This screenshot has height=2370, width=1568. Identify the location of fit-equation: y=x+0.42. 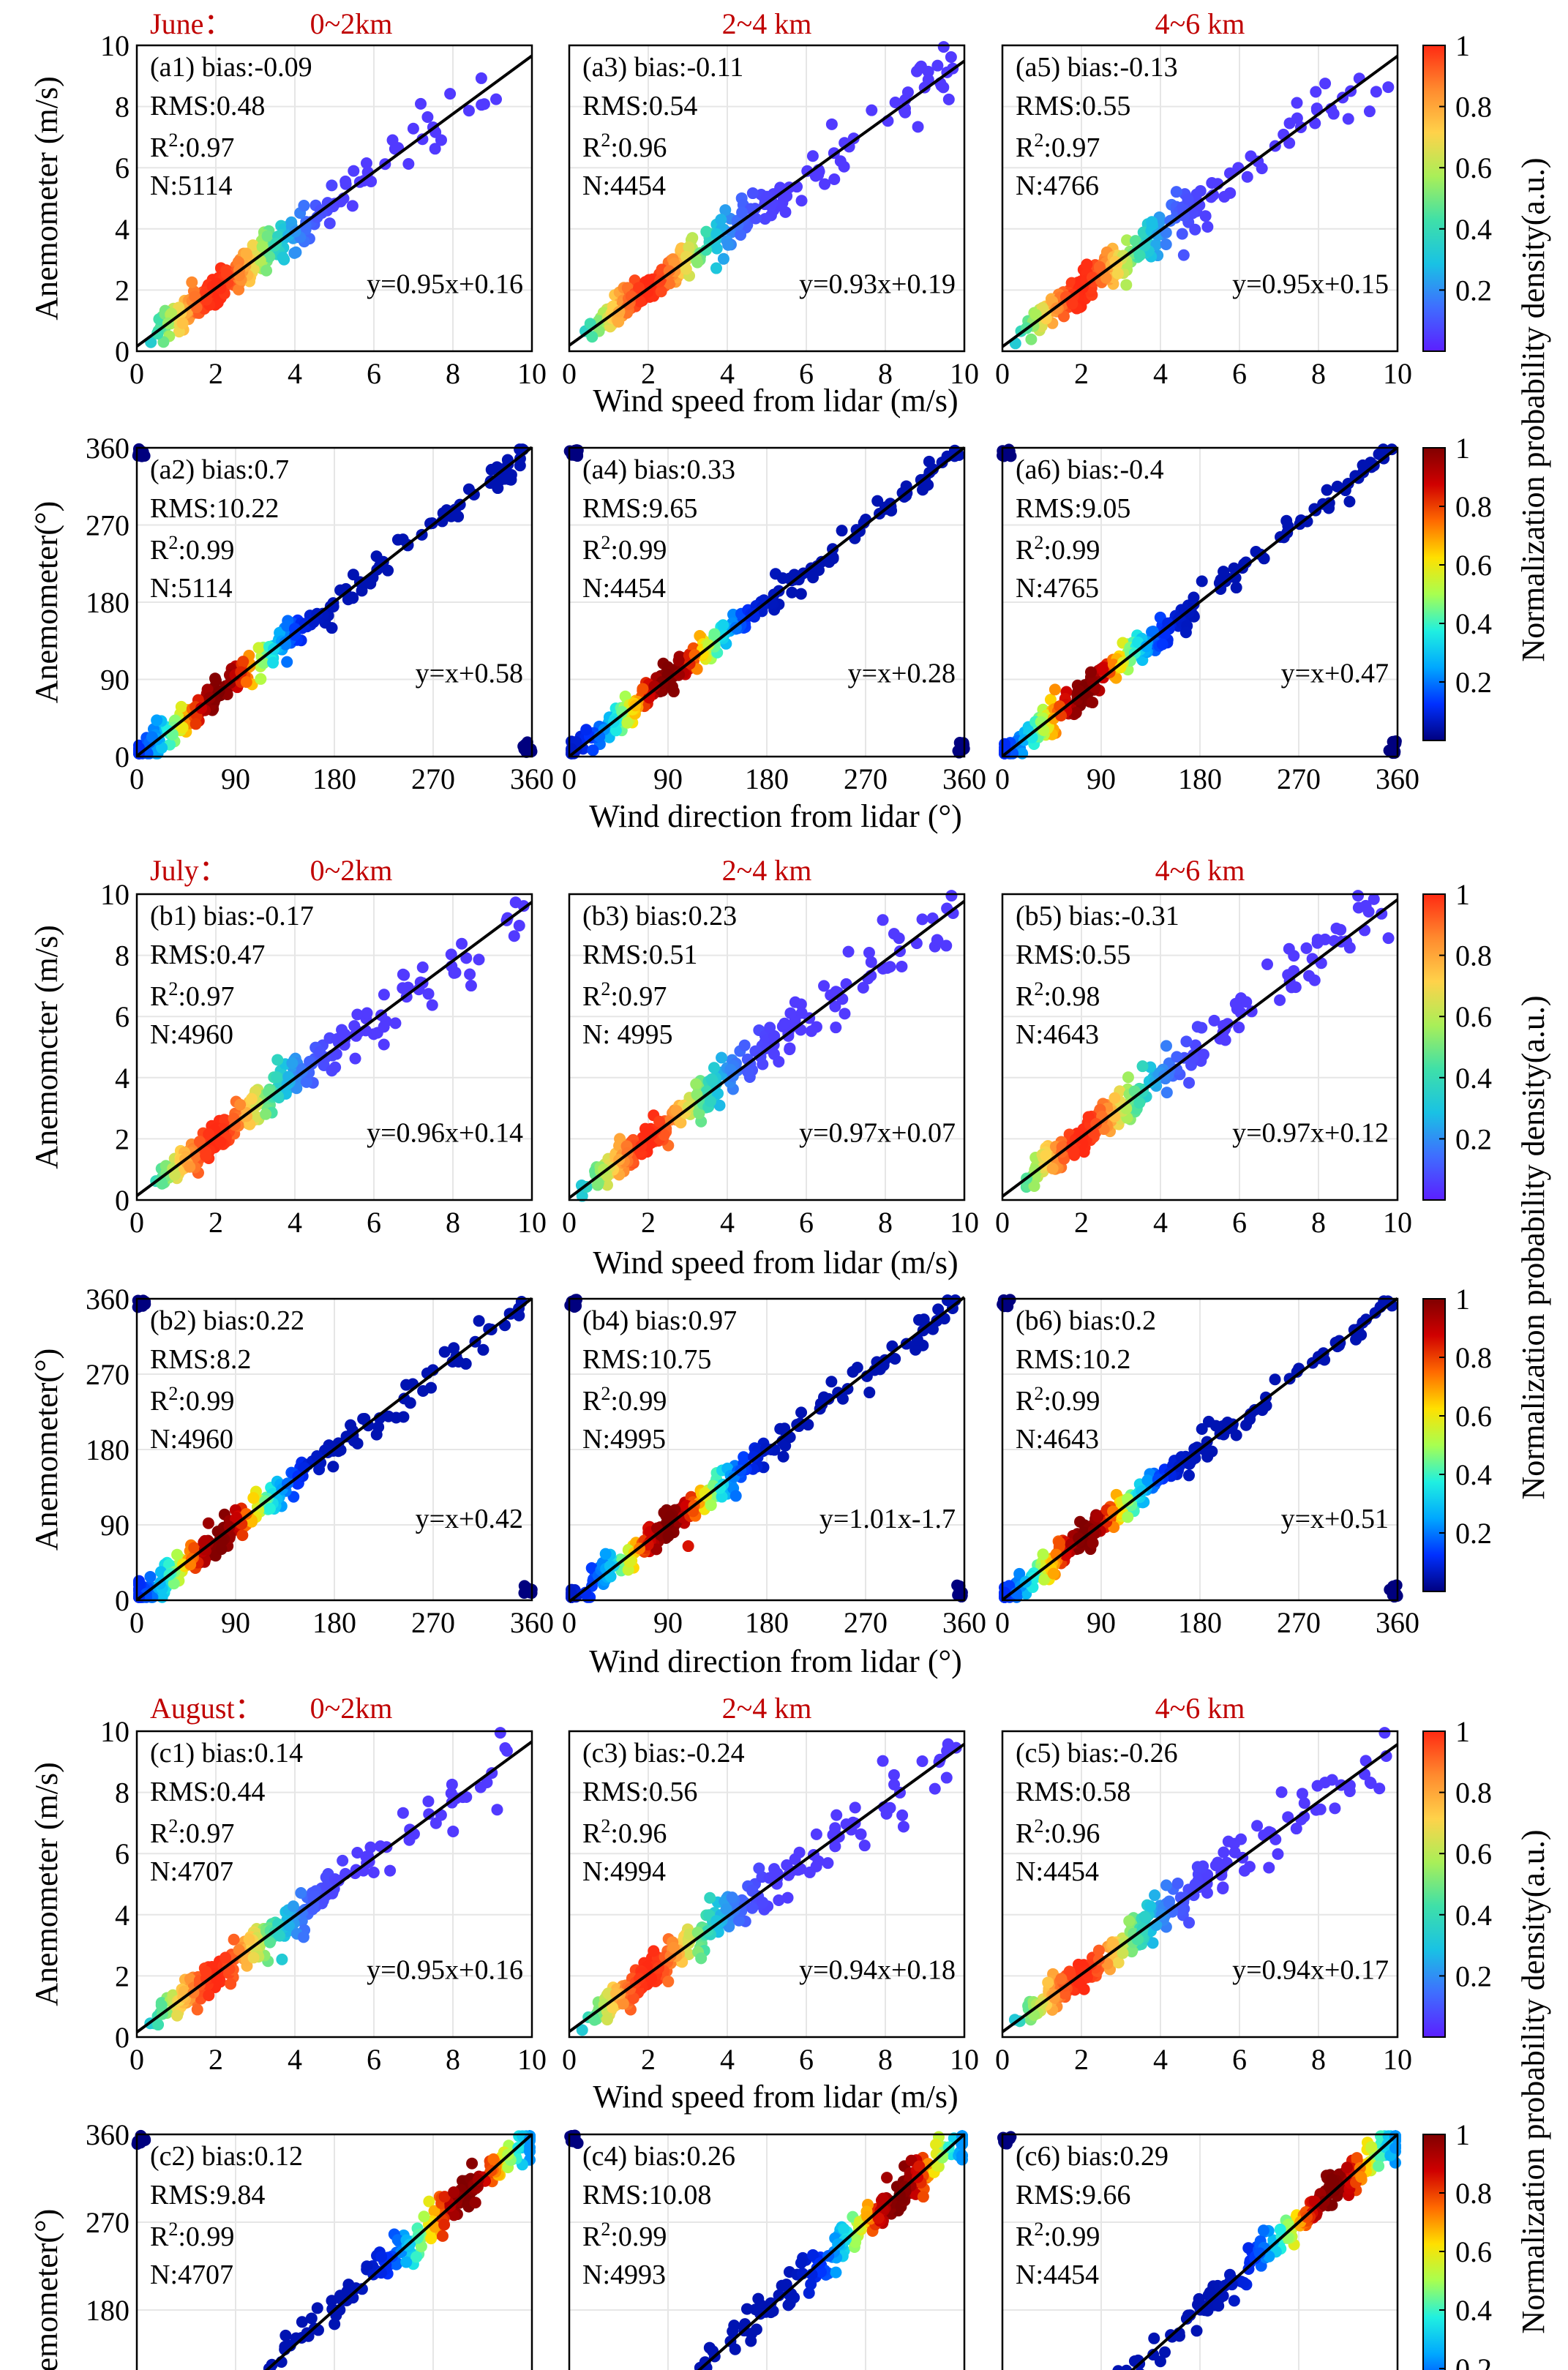
(470, 1519).